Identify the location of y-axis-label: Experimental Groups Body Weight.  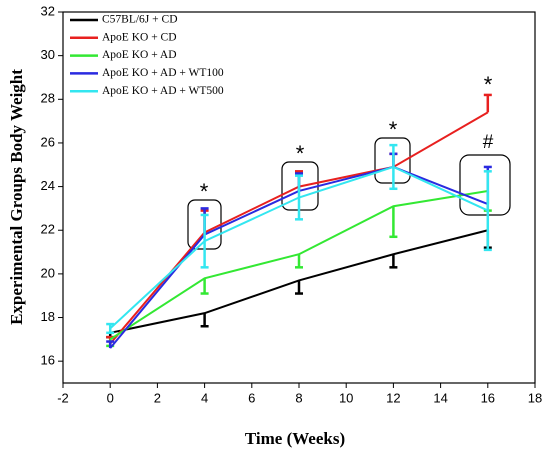
(16, 197).